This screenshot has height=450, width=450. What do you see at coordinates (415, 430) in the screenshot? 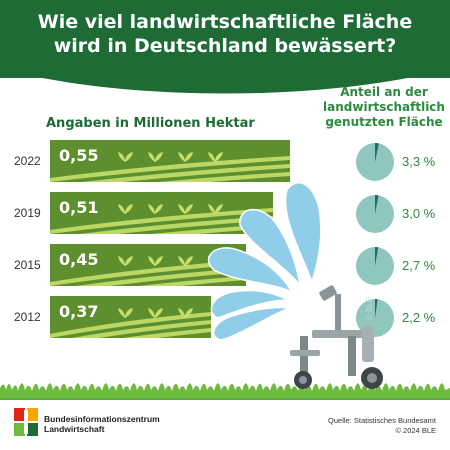
I see `source-line-2: © 2024 BLE` at bounding box center [415, 430].